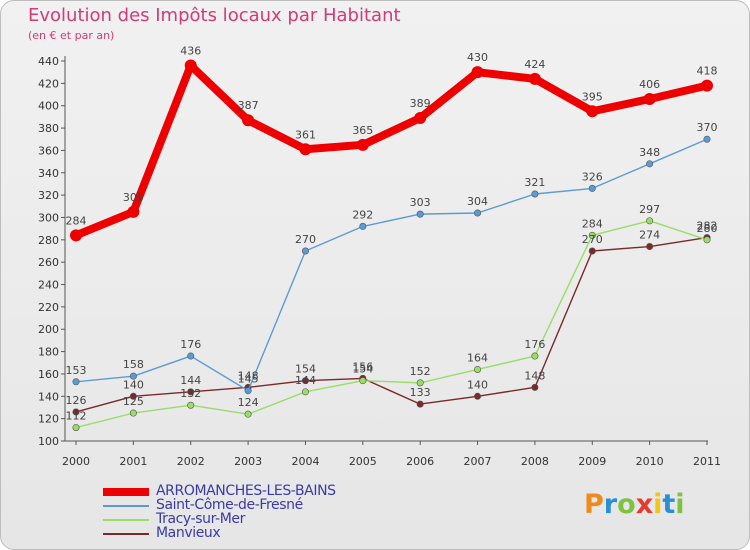 The image size is (750, 550). I want to click on data-label: 156, so click(362, 366).